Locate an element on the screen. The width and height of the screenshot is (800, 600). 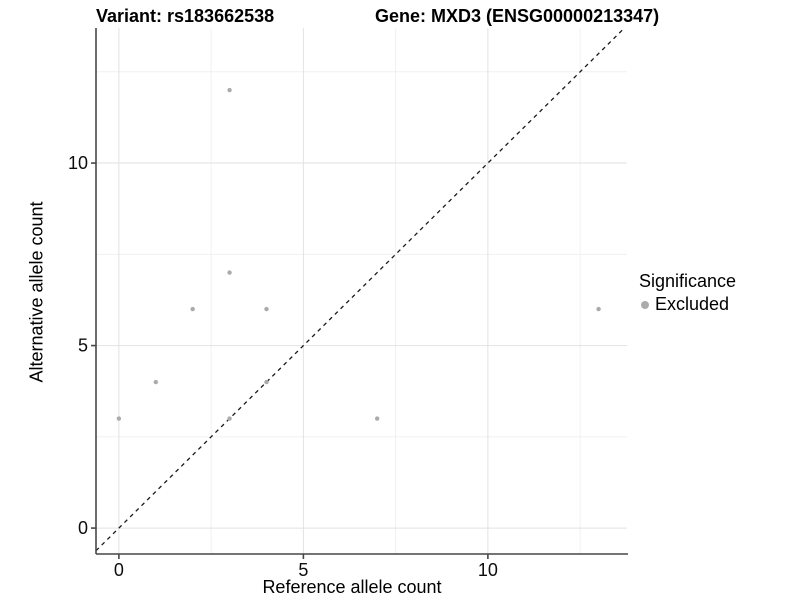
y-axis-label: Alternative allele count is located at coordinates (36, 292).